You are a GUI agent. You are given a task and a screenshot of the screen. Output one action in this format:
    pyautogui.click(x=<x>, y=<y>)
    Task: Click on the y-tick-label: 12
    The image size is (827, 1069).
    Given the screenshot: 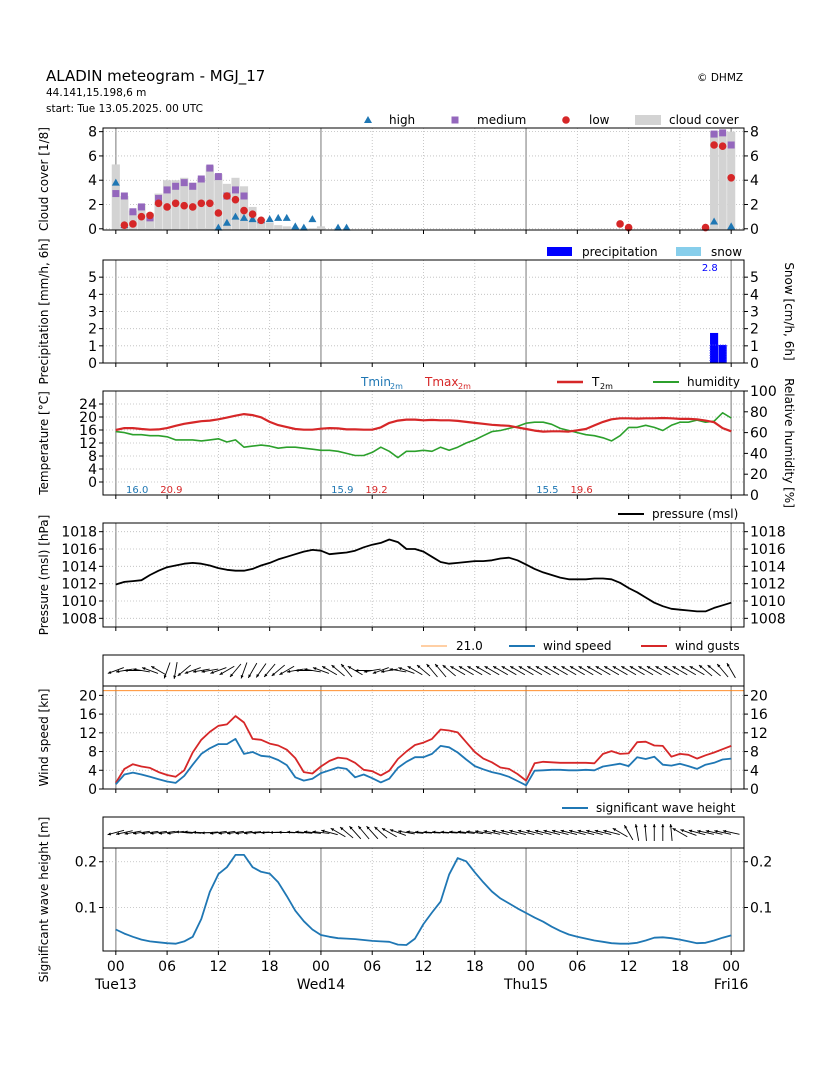 What is the action you would take?
    pyautogui.click(x=88, y=444)
    